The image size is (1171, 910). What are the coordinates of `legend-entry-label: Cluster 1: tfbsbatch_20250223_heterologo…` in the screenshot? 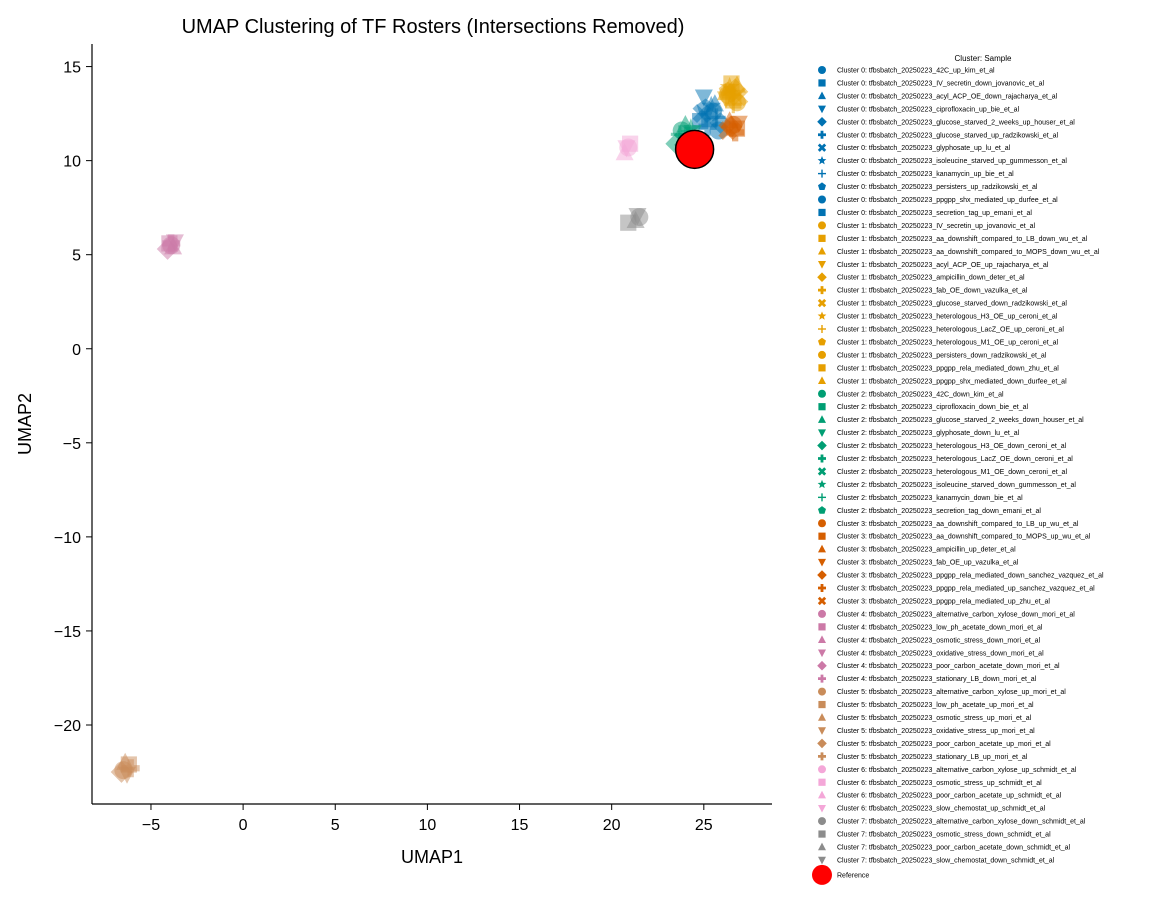 It's located at (947, 342).